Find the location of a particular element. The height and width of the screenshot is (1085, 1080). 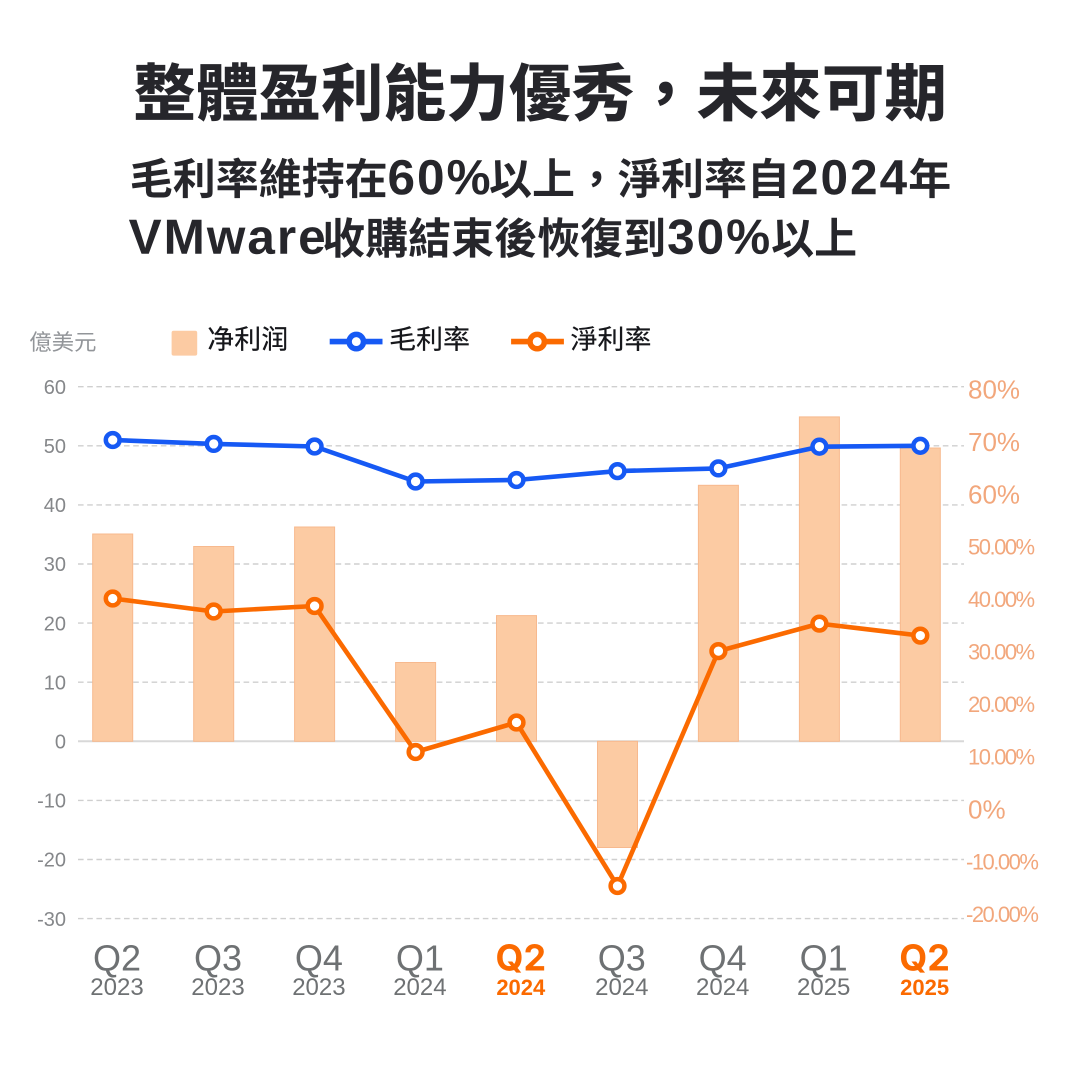

svg-text: 10 is located at coordinates (55, 683).